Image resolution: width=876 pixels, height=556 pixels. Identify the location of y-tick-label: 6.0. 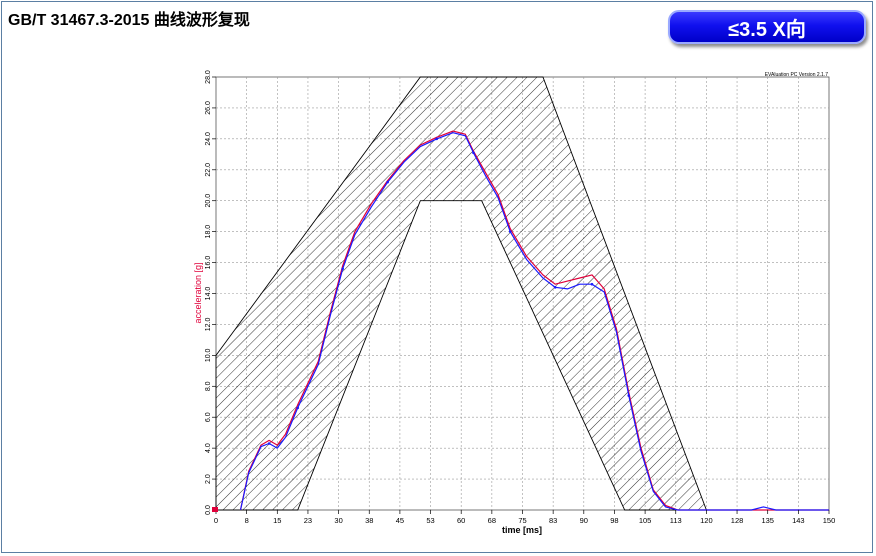
(208, 417).